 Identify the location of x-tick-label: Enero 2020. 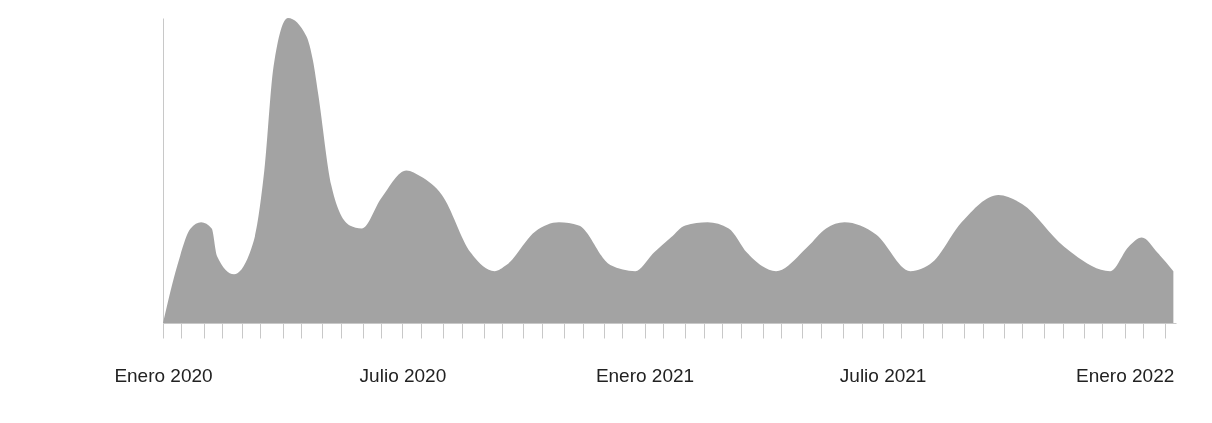
(163, 375).